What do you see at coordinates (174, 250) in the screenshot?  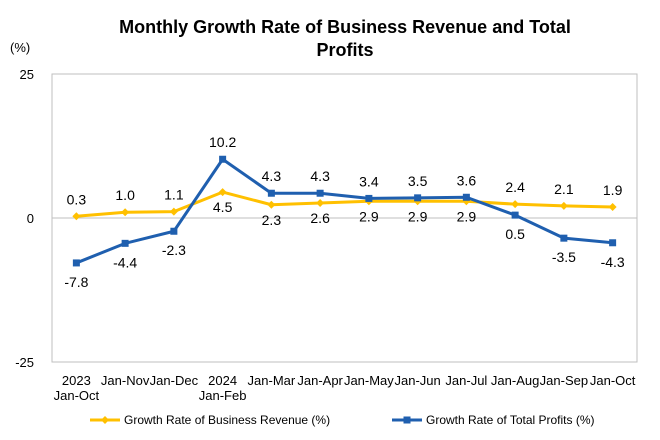 I see `profits-data-label: -2.3` at bounding box center [174, 250].